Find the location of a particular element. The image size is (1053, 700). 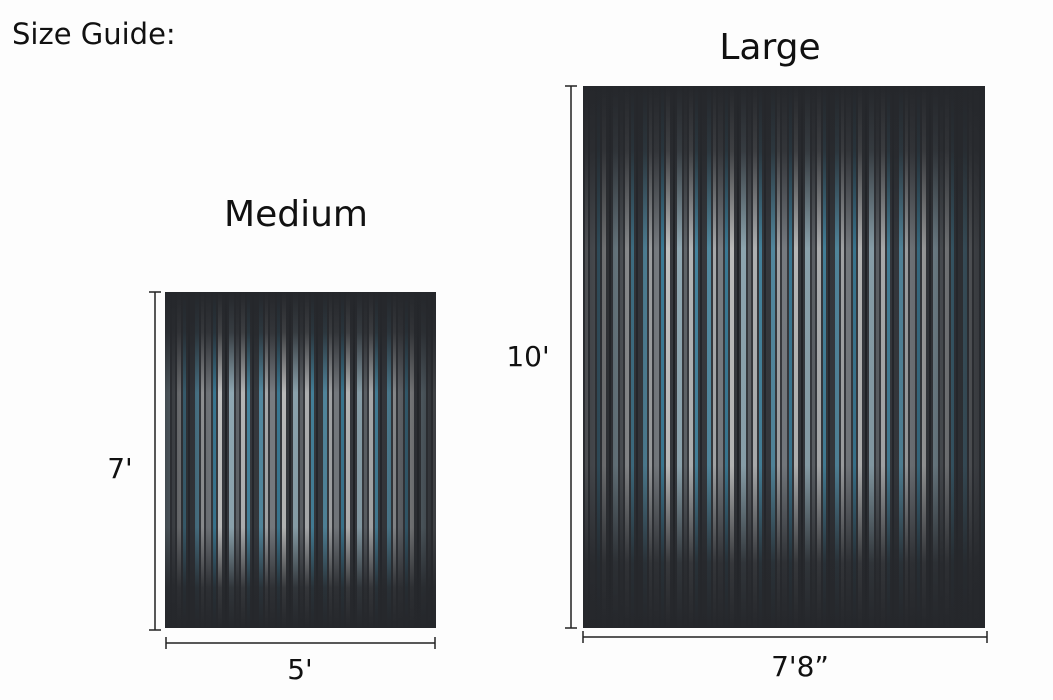

title: Size Guide: is located at coordinates (94, 34).